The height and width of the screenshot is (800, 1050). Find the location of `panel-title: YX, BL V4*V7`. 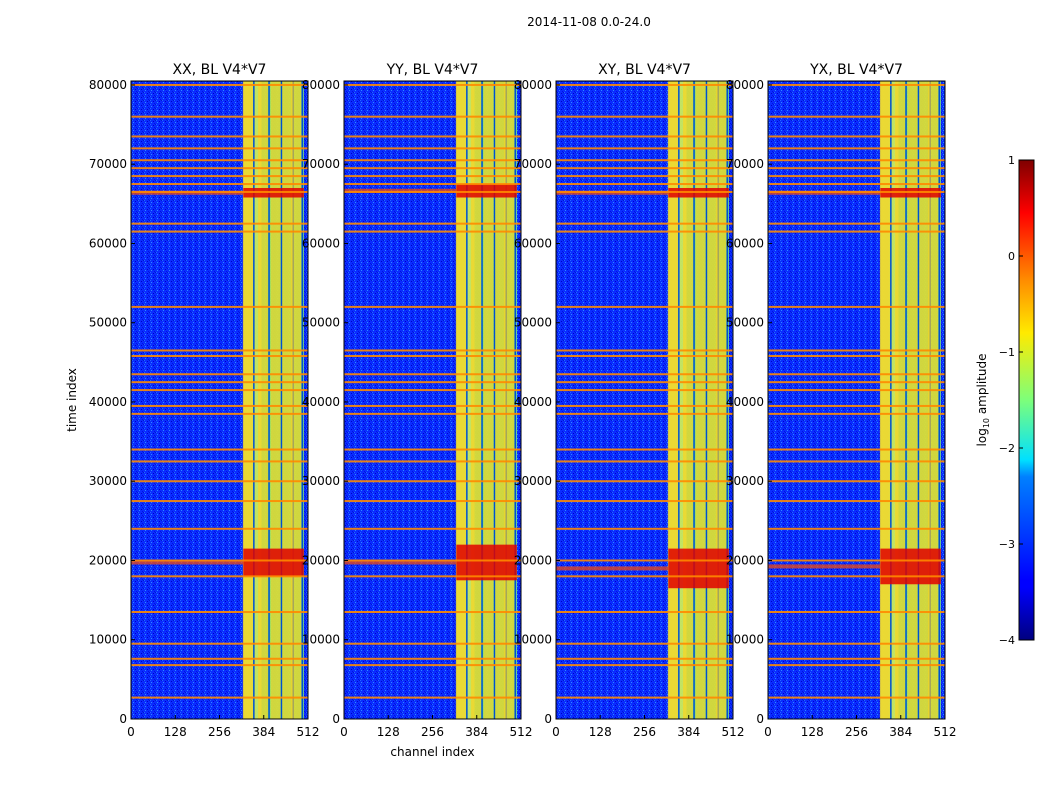

panel-title: YX, BL V4*V7 is located at coordinates (856, 70).